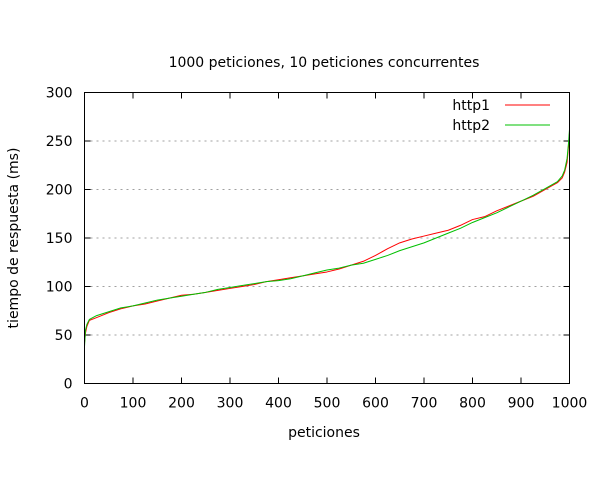  Describe the element at coordinates (64, 336) in the screenshot. I see `y-tick-label: 50` at that location.